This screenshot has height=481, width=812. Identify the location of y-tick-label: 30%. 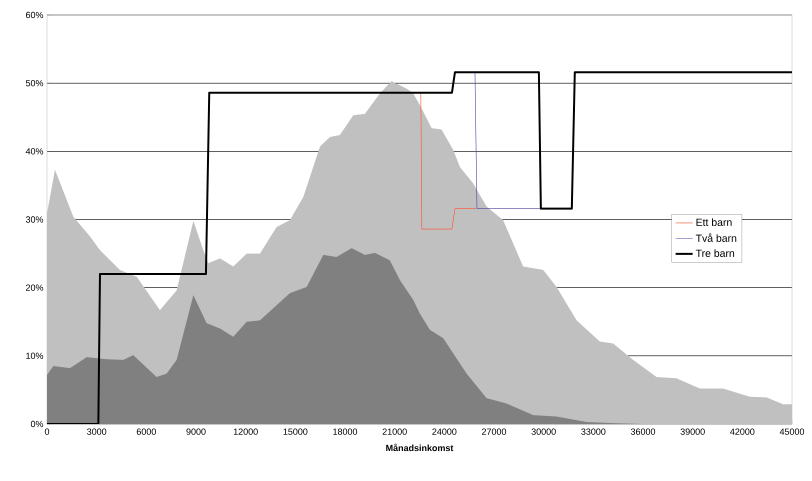
(35, 219).